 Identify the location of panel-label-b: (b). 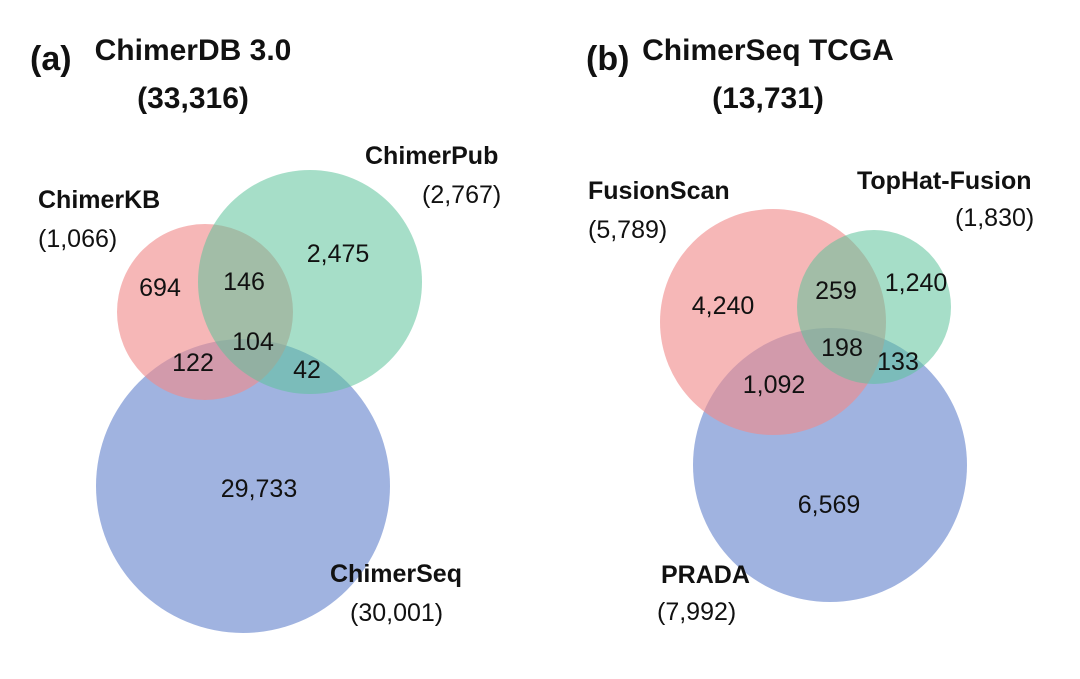
(607, 59).